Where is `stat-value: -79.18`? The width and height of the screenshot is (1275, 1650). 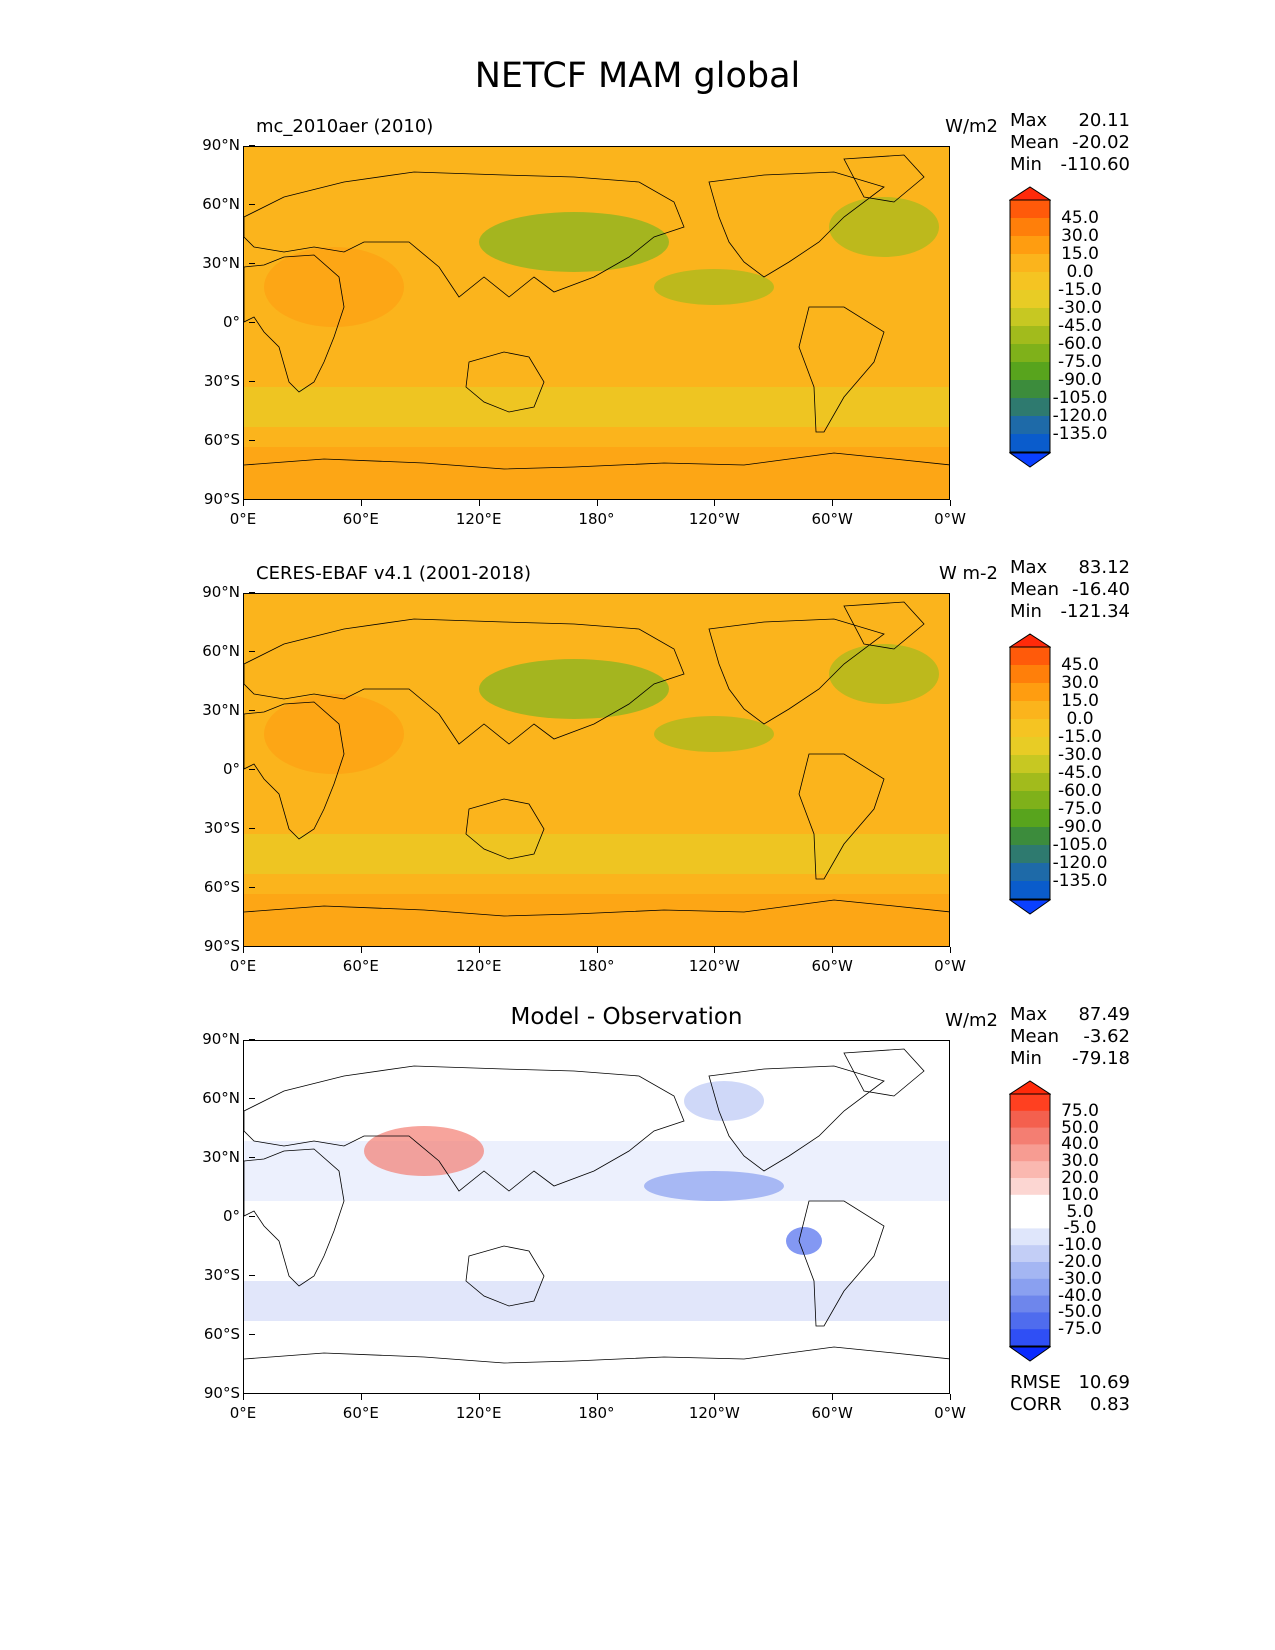 stat-value: -79.18 is located at coordinates (1100, 1058).